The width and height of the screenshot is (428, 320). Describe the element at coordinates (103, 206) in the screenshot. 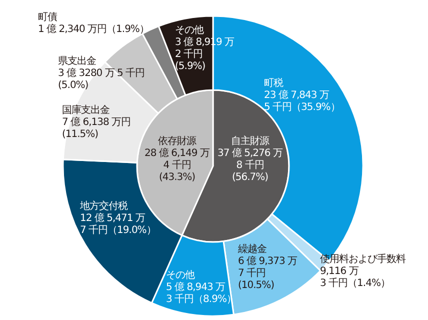

I see `slice-label: 地方交付税` at that location.